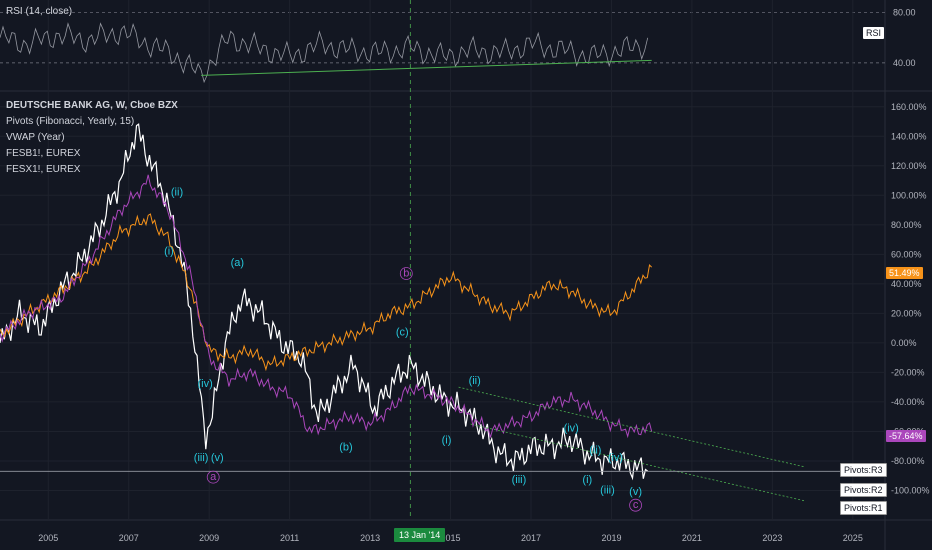  I want to click on rsi-level-label: 80.00, so click(904, 13).